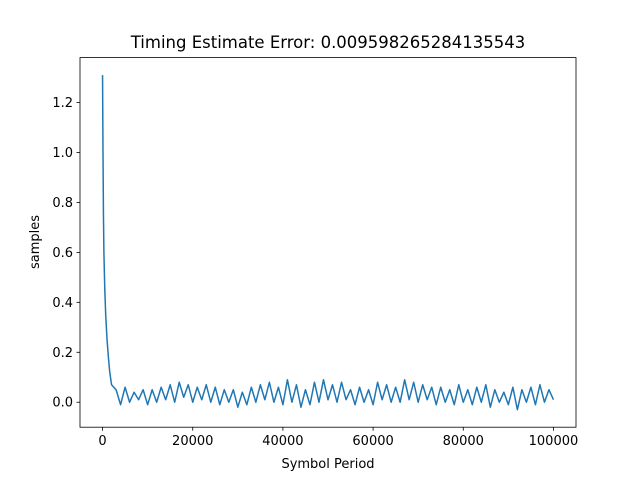 Image resolution: width=640 pixels, height=480 pixels. I want to click on y-tick-label: 1.2, so click(62, 103).